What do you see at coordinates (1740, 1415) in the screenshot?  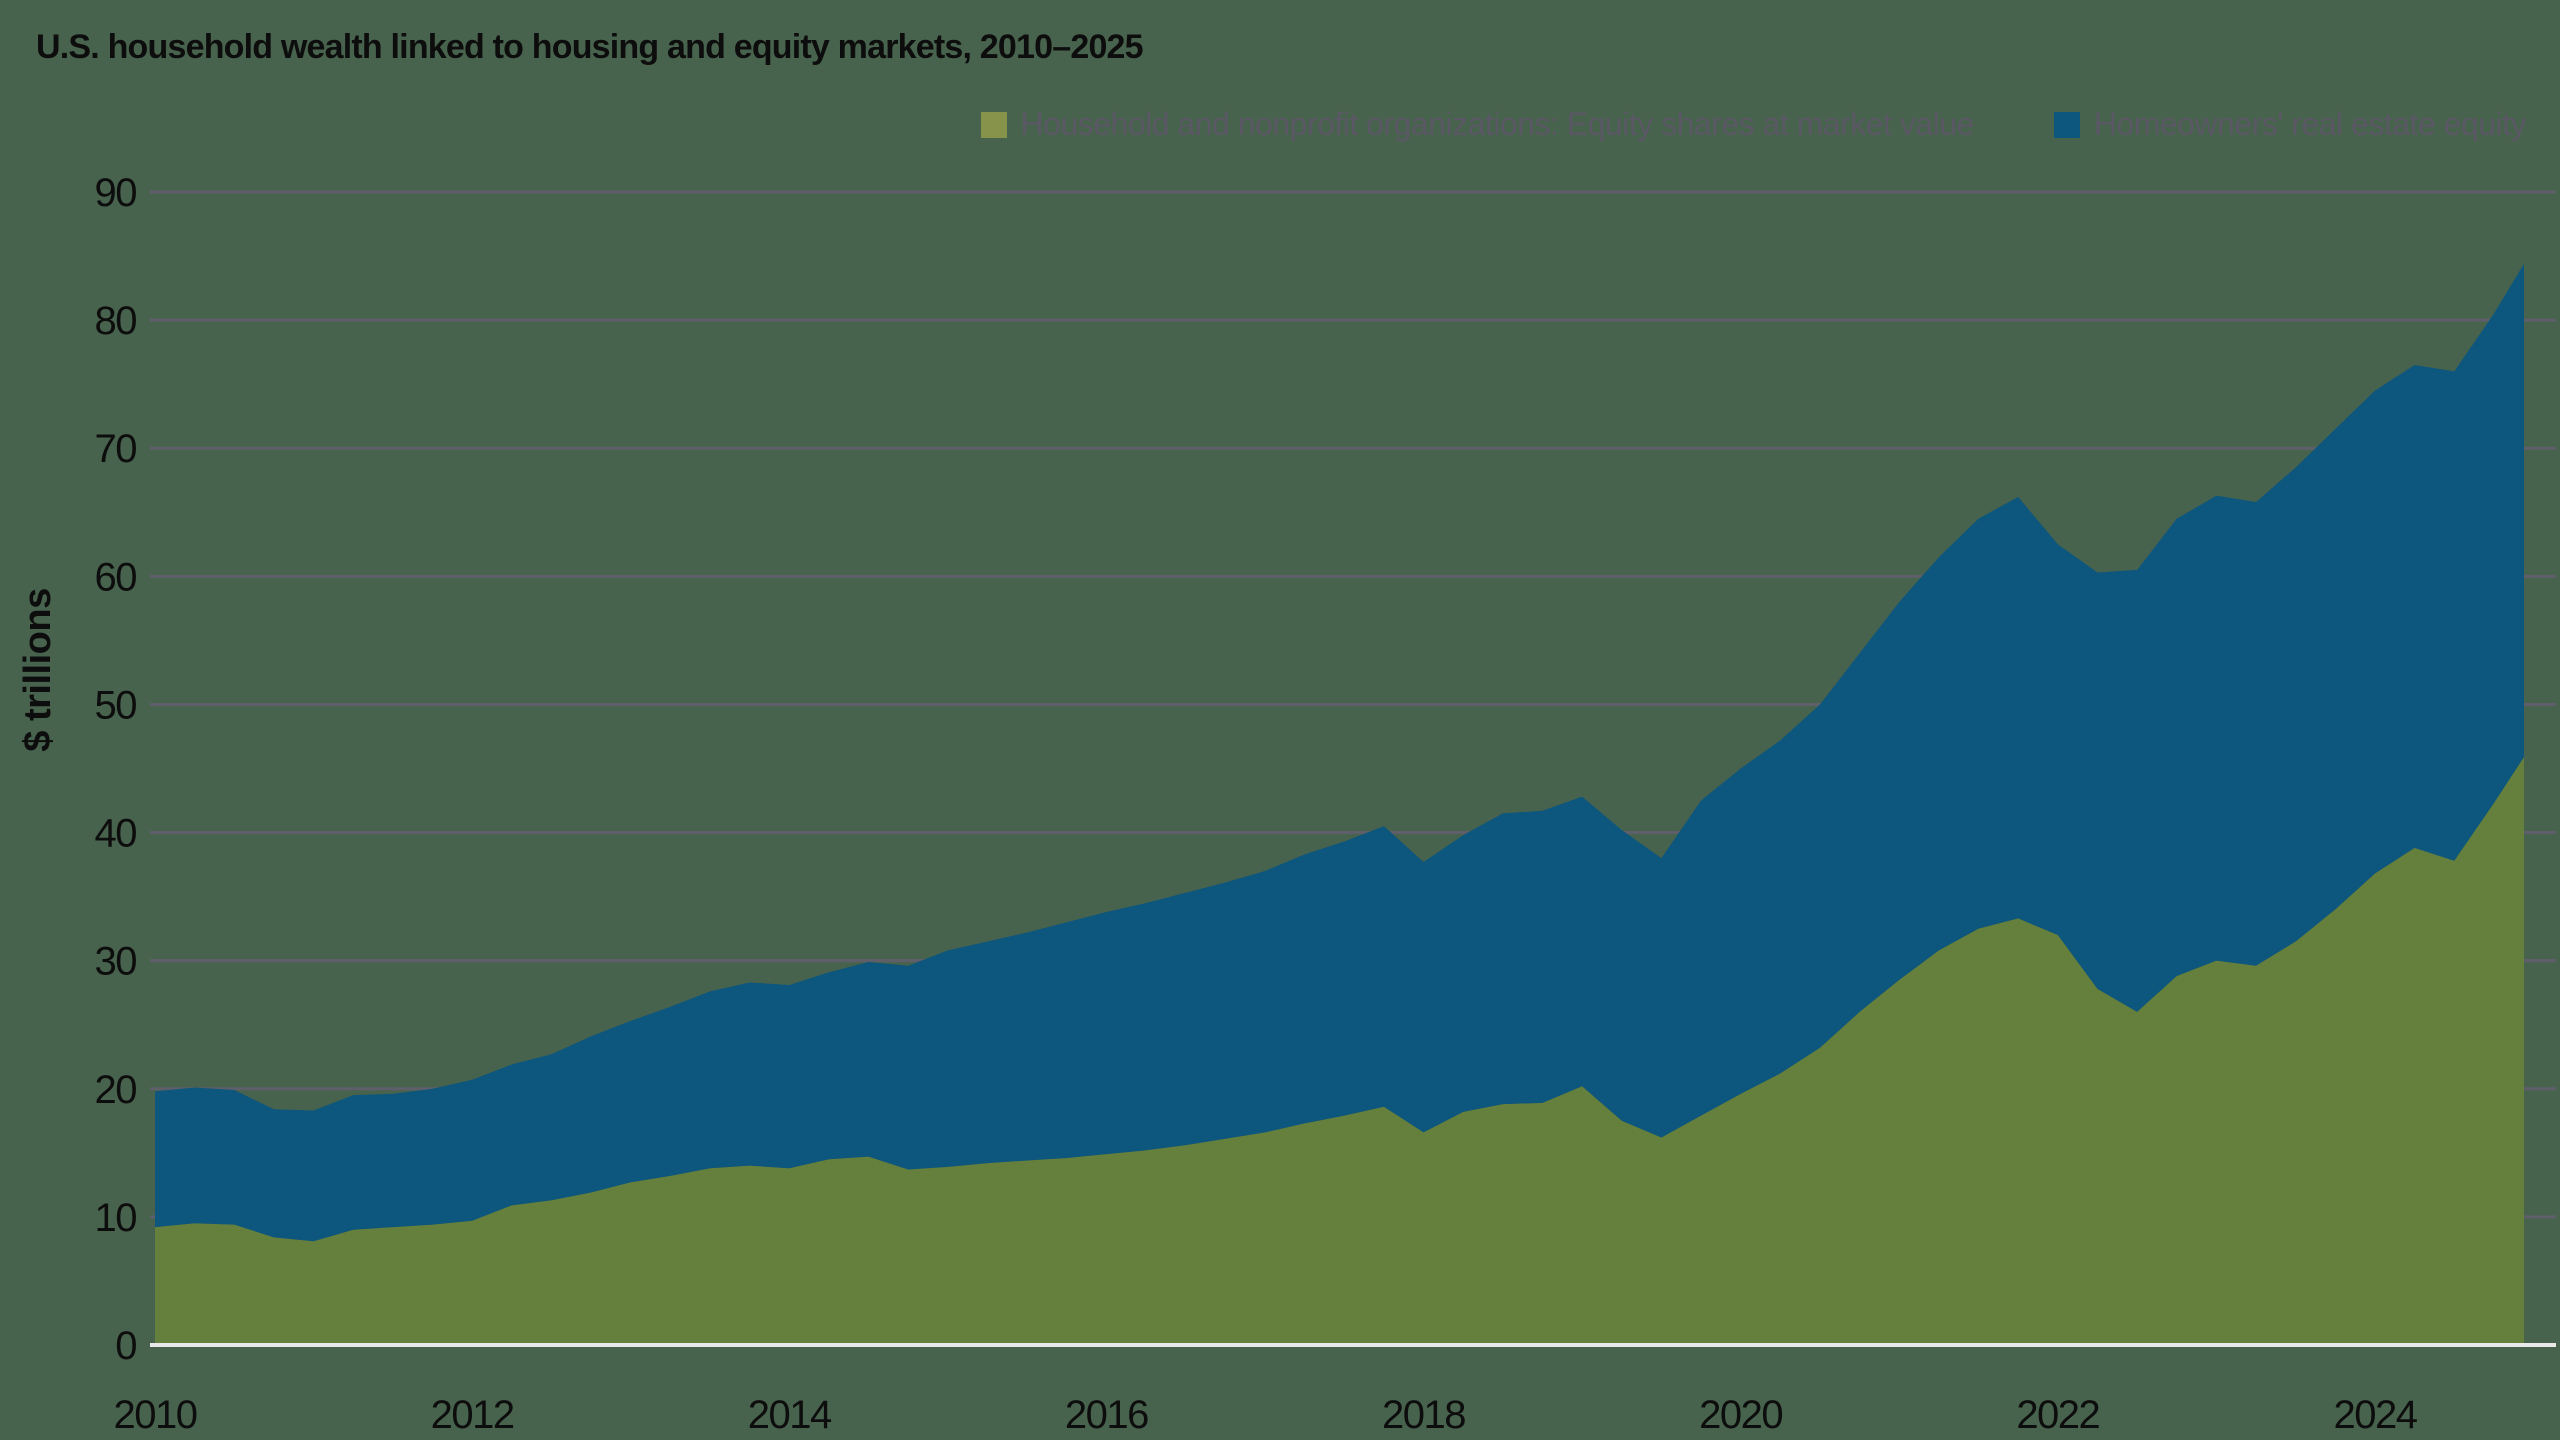 I see `x-axis-tick-label-2020: 2020` at bounding box center [1740, 1415].